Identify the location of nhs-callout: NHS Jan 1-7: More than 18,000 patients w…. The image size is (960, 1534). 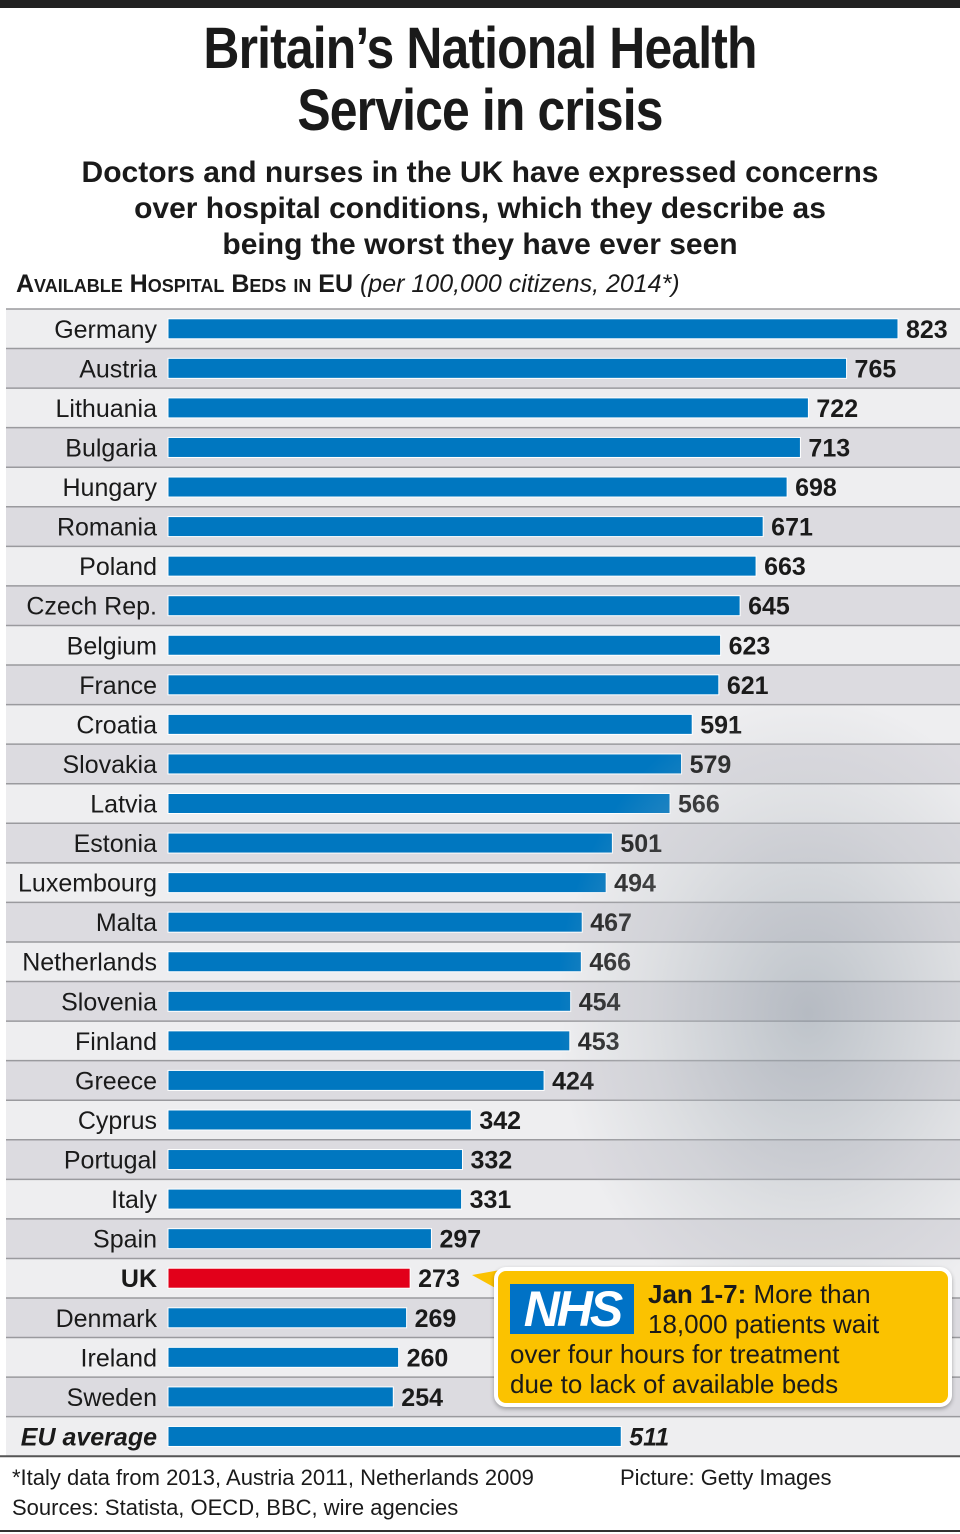
(723, 1337).